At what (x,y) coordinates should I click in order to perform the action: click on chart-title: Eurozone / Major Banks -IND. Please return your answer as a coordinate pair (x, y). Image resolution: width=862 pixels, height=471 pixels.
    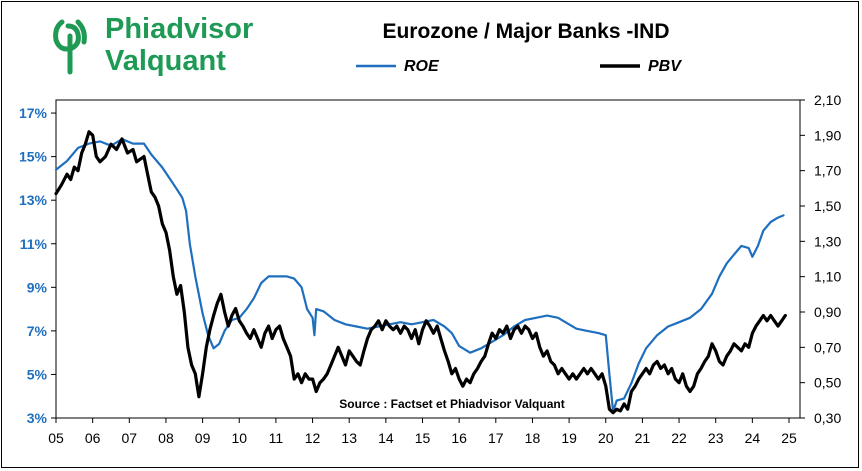
    Looking at the image, I should click on (525, 31).